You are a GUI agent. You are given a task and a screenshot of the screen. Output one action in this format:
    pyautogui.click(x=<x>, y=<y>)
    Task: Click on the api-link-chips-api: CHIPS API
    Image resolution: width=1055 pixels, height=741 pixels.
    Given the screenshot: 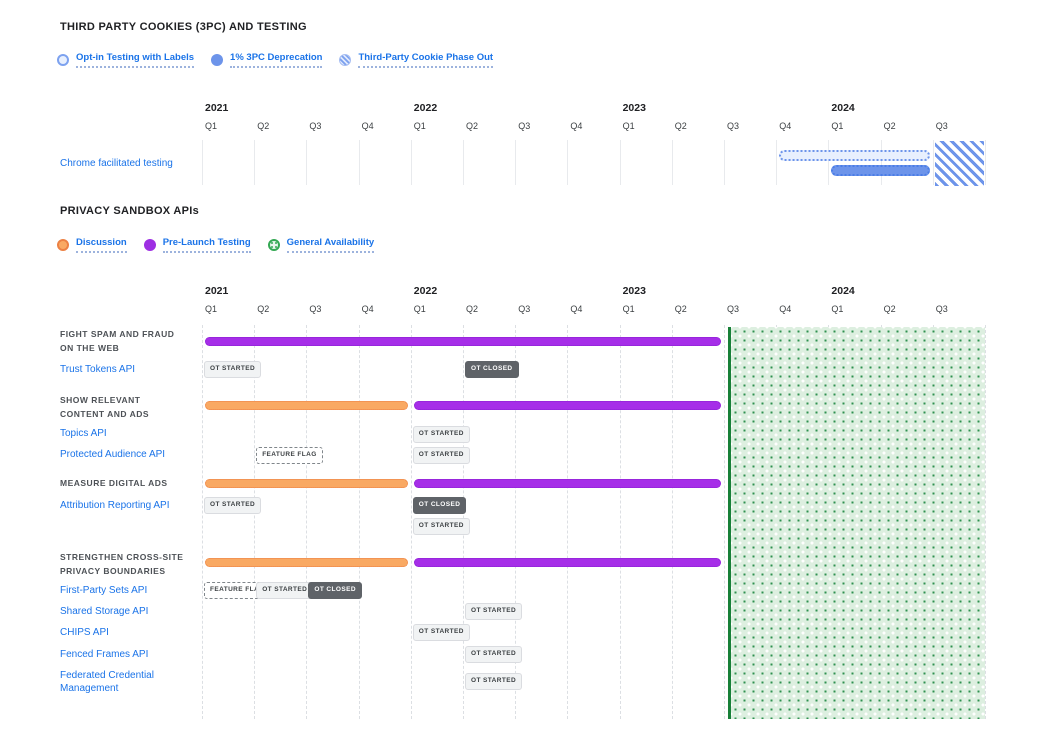 What is the action you would take?
    pyautogui.click(x=84, y=632)
    